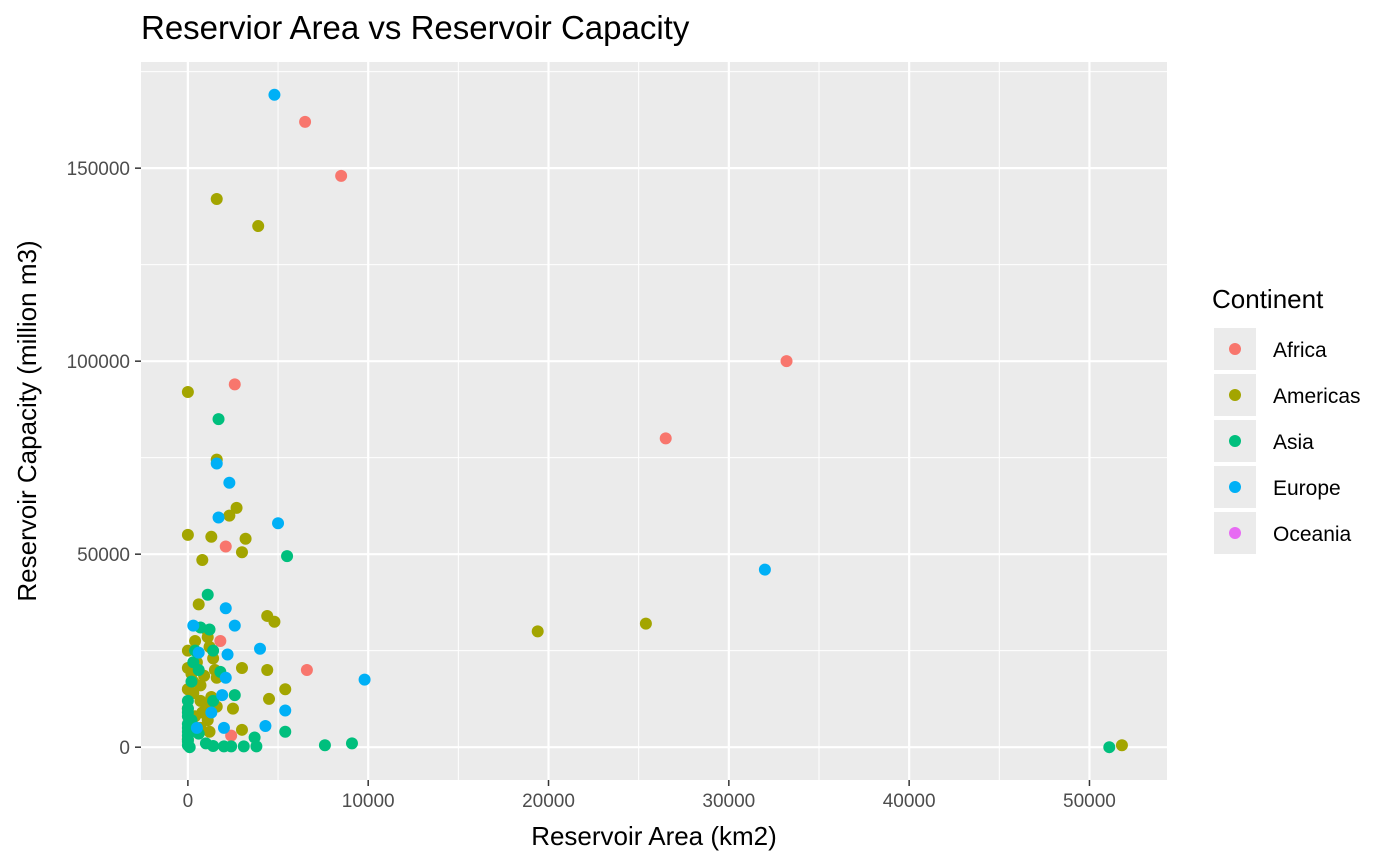  Describe the element at coordinates (1307, 488) in the screenshot. I see `legend-label: Europe` at that location.